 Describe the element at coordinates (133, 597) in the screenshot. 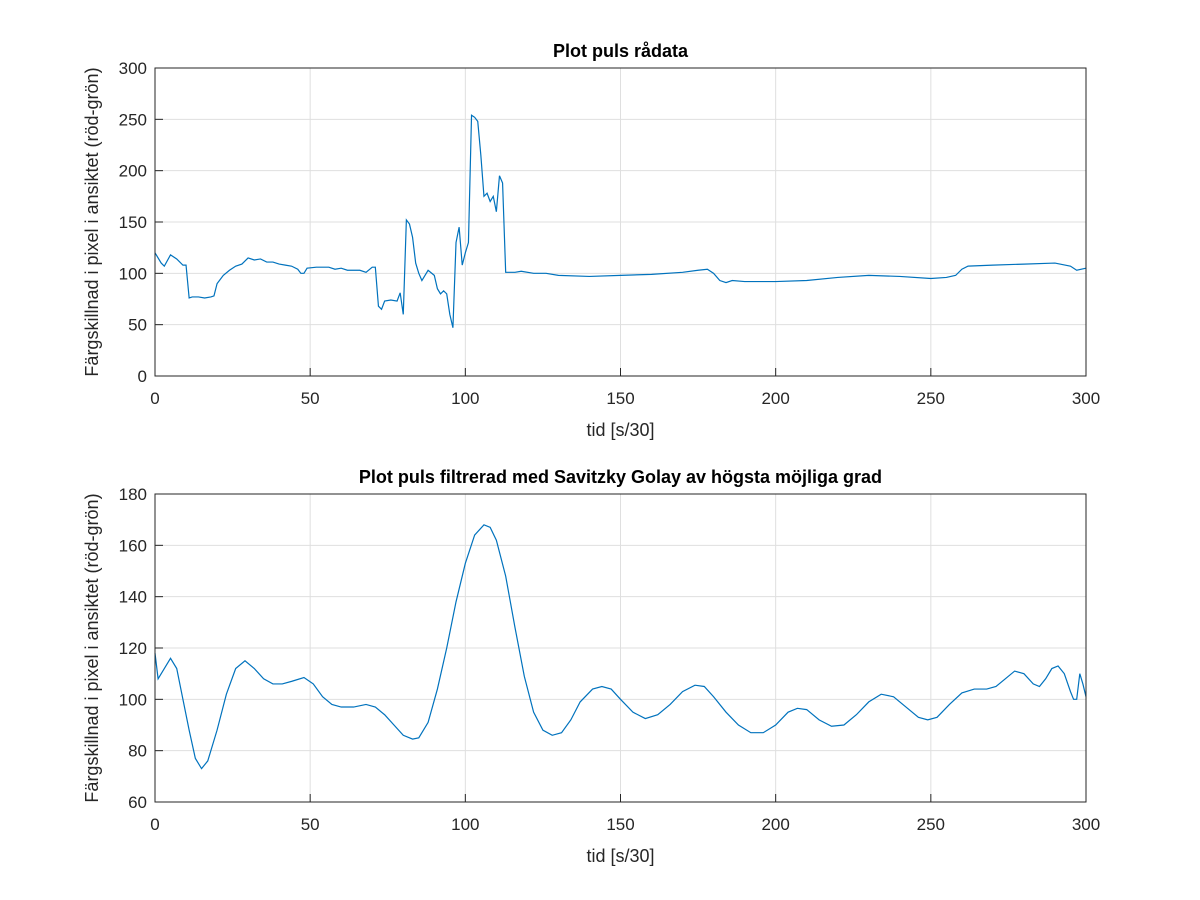

I see `y-tick-label: 140` at that location.